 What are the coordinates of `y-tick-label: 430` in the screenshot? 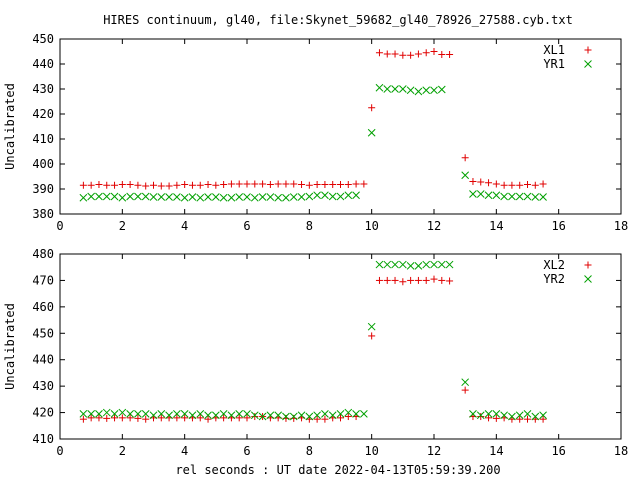 It's located at (43, 89).